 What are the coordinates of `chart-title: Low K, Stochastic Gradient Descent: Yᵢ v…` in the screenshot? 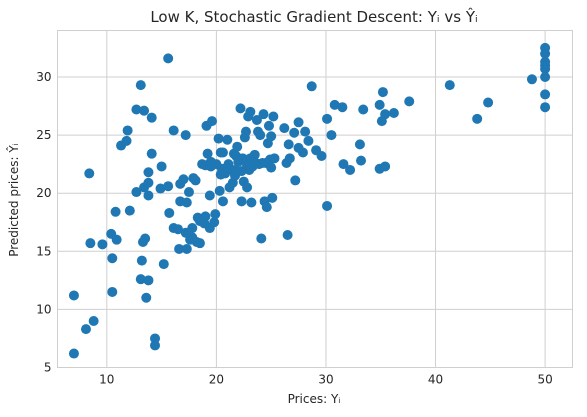 It's located at (313, 16).